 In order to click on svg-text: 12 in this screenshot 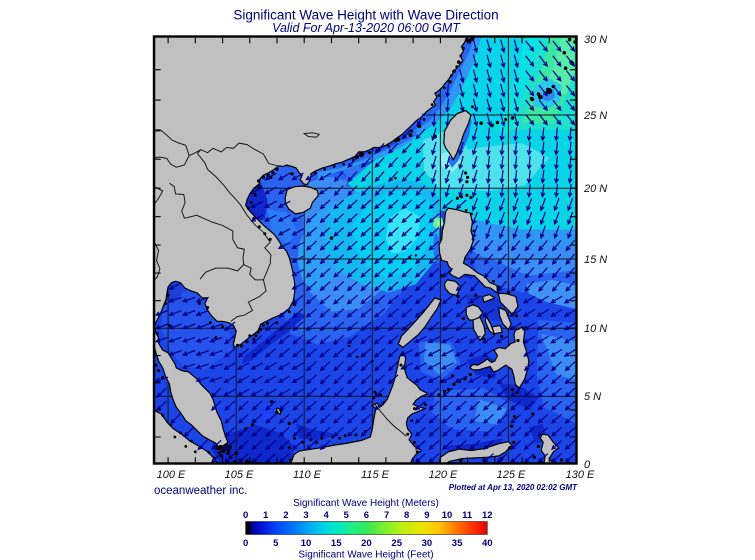, I will do `click(487, 515)`.